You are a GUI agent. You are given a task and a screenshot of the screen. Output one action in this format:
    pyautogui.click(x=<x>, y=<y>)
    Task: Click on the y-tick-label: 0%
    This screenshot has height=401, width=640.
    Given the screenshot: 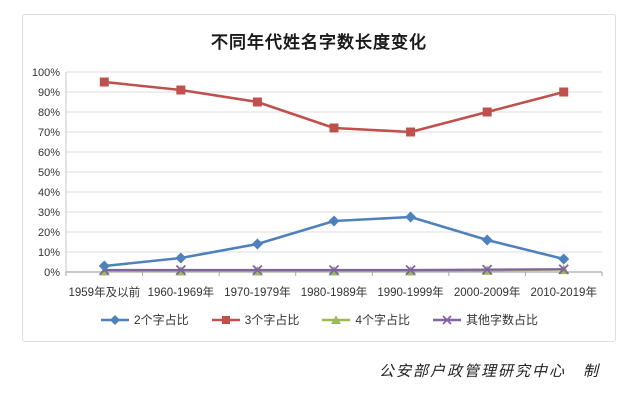 What is the action you would take?
    pyautogui.click(x=52, y=273)
    